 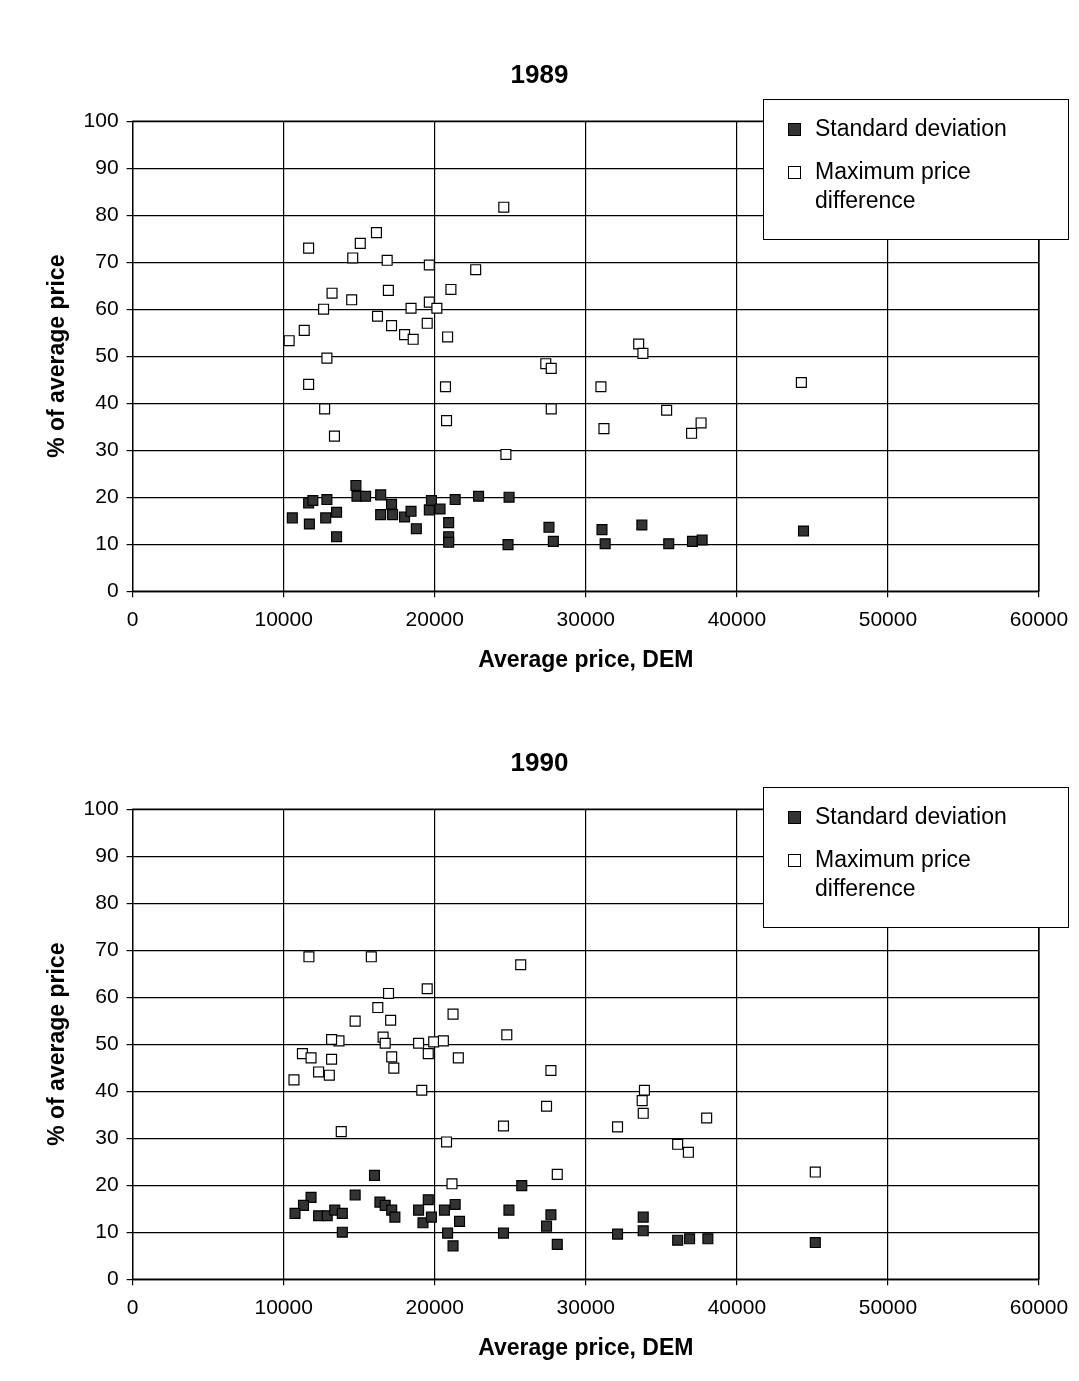 What do you see at coordinates (107, 901) in the screenshot?
I see `y-tick-label: 80` at bounding box center [107, 901].